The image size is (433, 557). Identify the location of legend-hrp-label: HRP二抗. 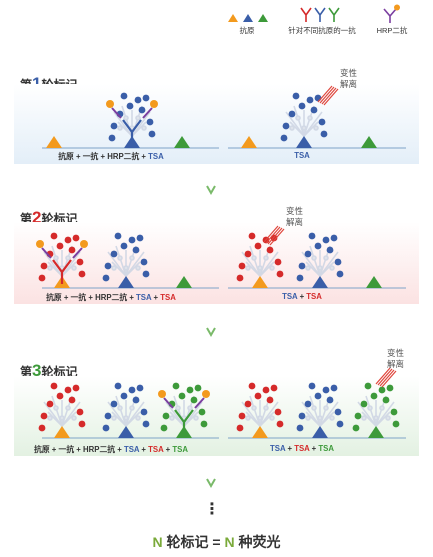
(392, 30).